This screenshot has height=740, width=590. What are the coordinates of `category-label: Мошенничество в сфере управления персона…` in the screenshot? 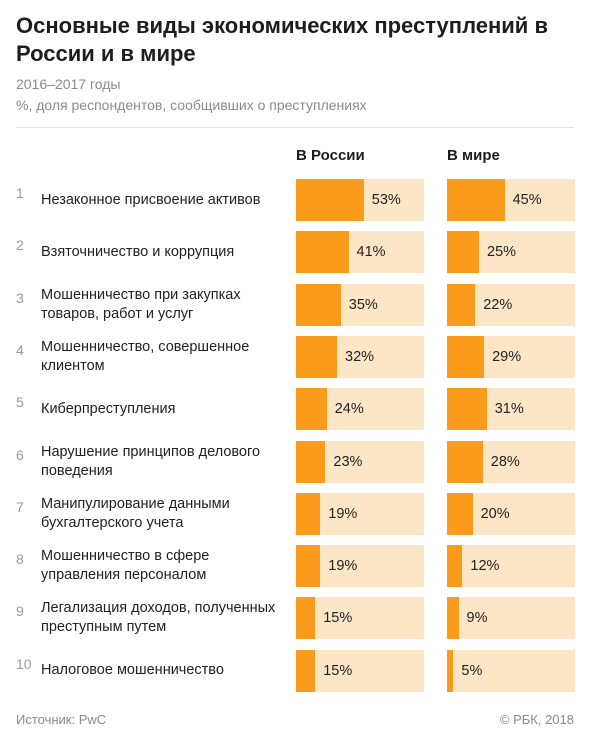 It's located at (125, 566).